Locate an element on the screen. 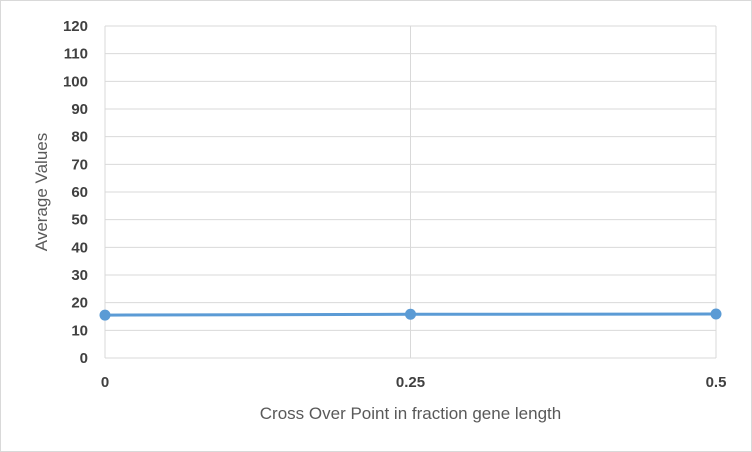 The height and width of the screenshot is (452, 752). x-axis-title: Cross Over Point in fraction gene length is located at coordinates (410, 413).